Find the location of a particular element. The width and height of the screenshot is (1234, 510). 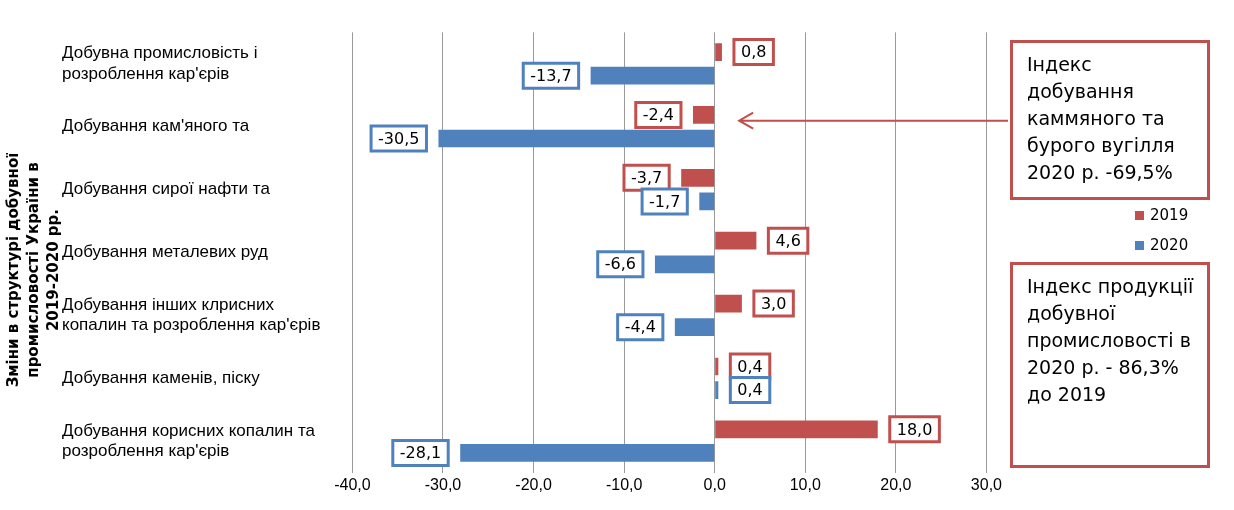

y-tick-label: Добування металевих руд is located at coordinates (165, 252).